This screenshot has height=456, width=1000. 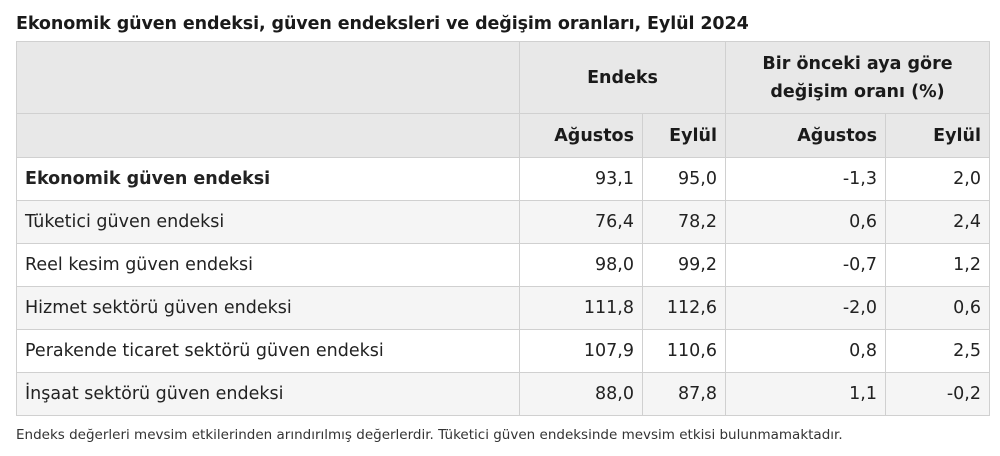 I want to click on row-label: Hizmet sektörü güven endeksi, so click(x=268, y=308).